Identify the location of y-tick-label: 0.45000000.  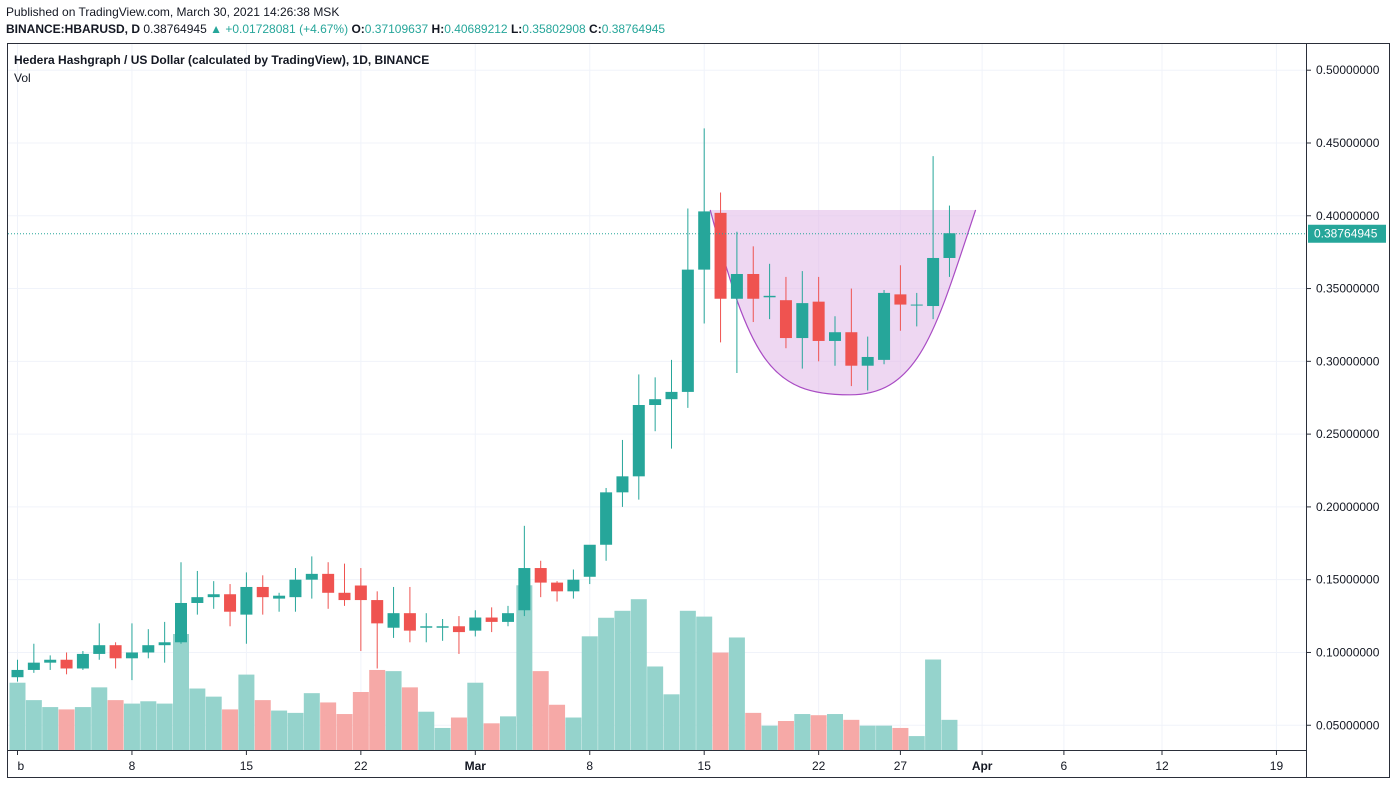
(1348, 143).